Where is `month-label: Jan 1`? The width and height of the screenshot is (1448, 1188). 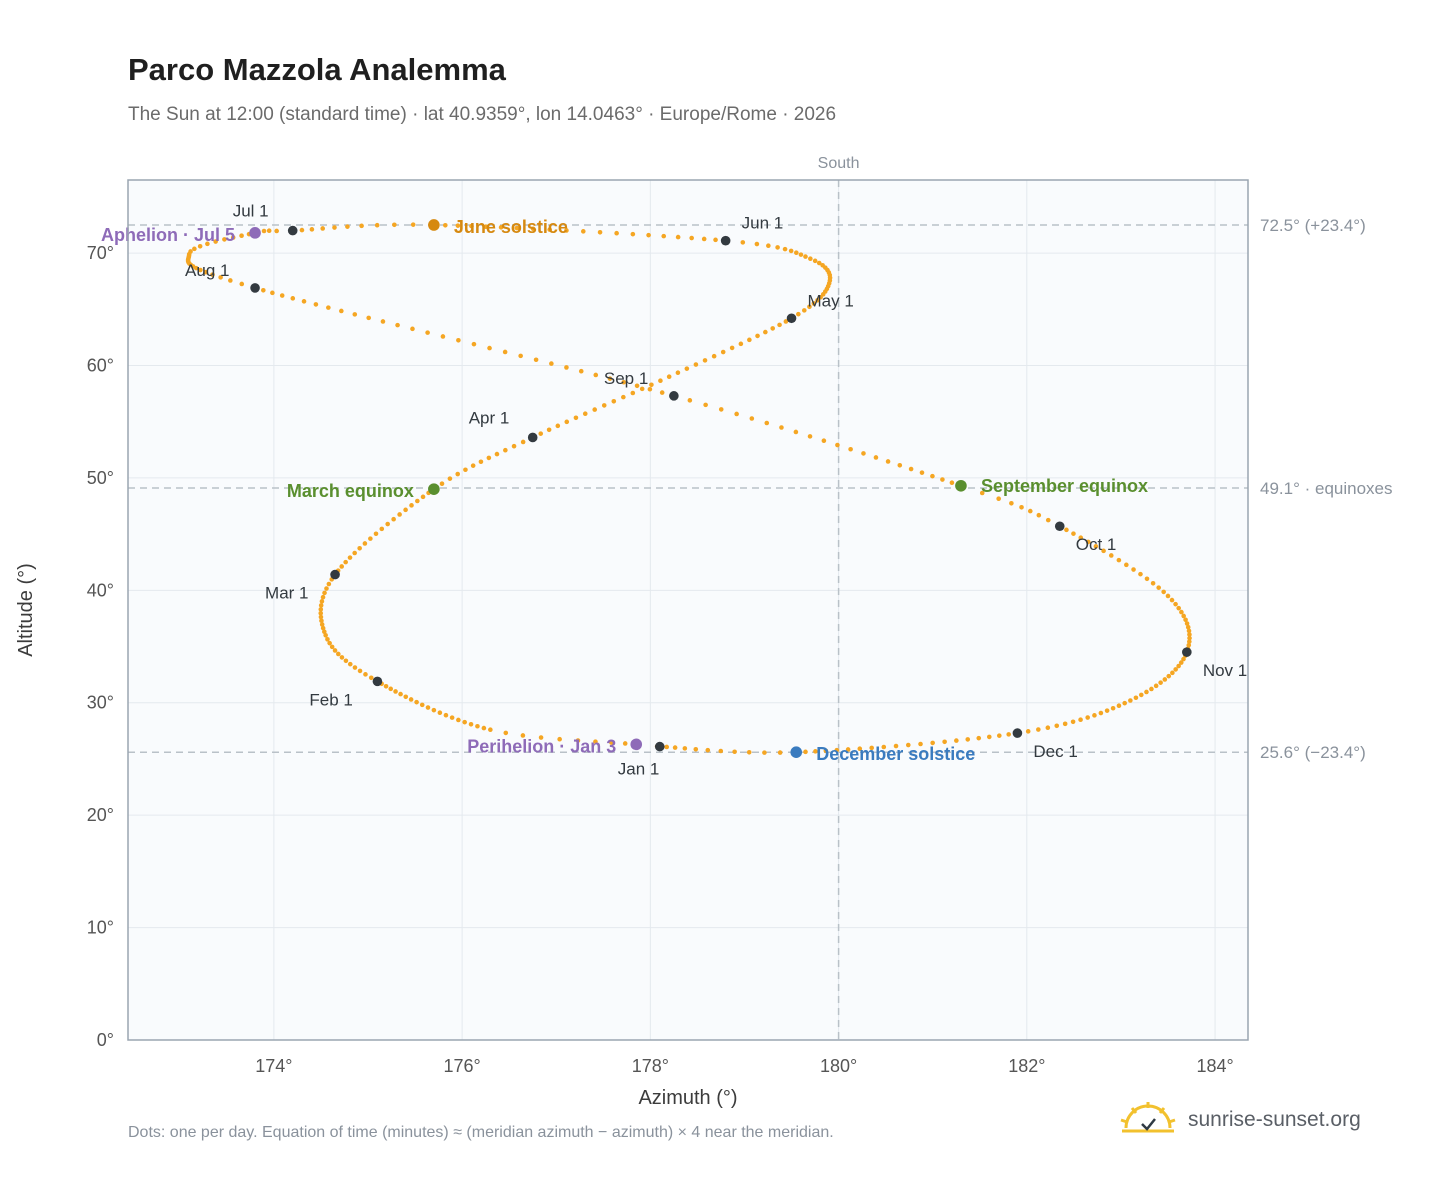 month-label: Jan 1 is located at coordinates (639, 769).